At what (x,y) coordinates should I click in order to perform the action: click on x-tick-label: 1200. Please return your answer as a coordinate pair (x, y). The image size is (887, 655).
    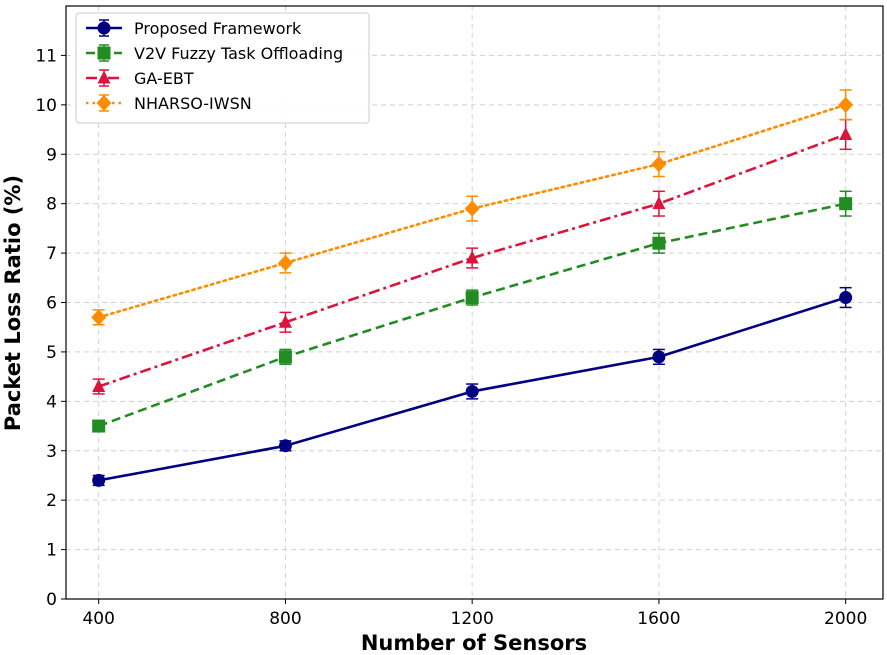
    Looking at the image, I should click on (472, 619).